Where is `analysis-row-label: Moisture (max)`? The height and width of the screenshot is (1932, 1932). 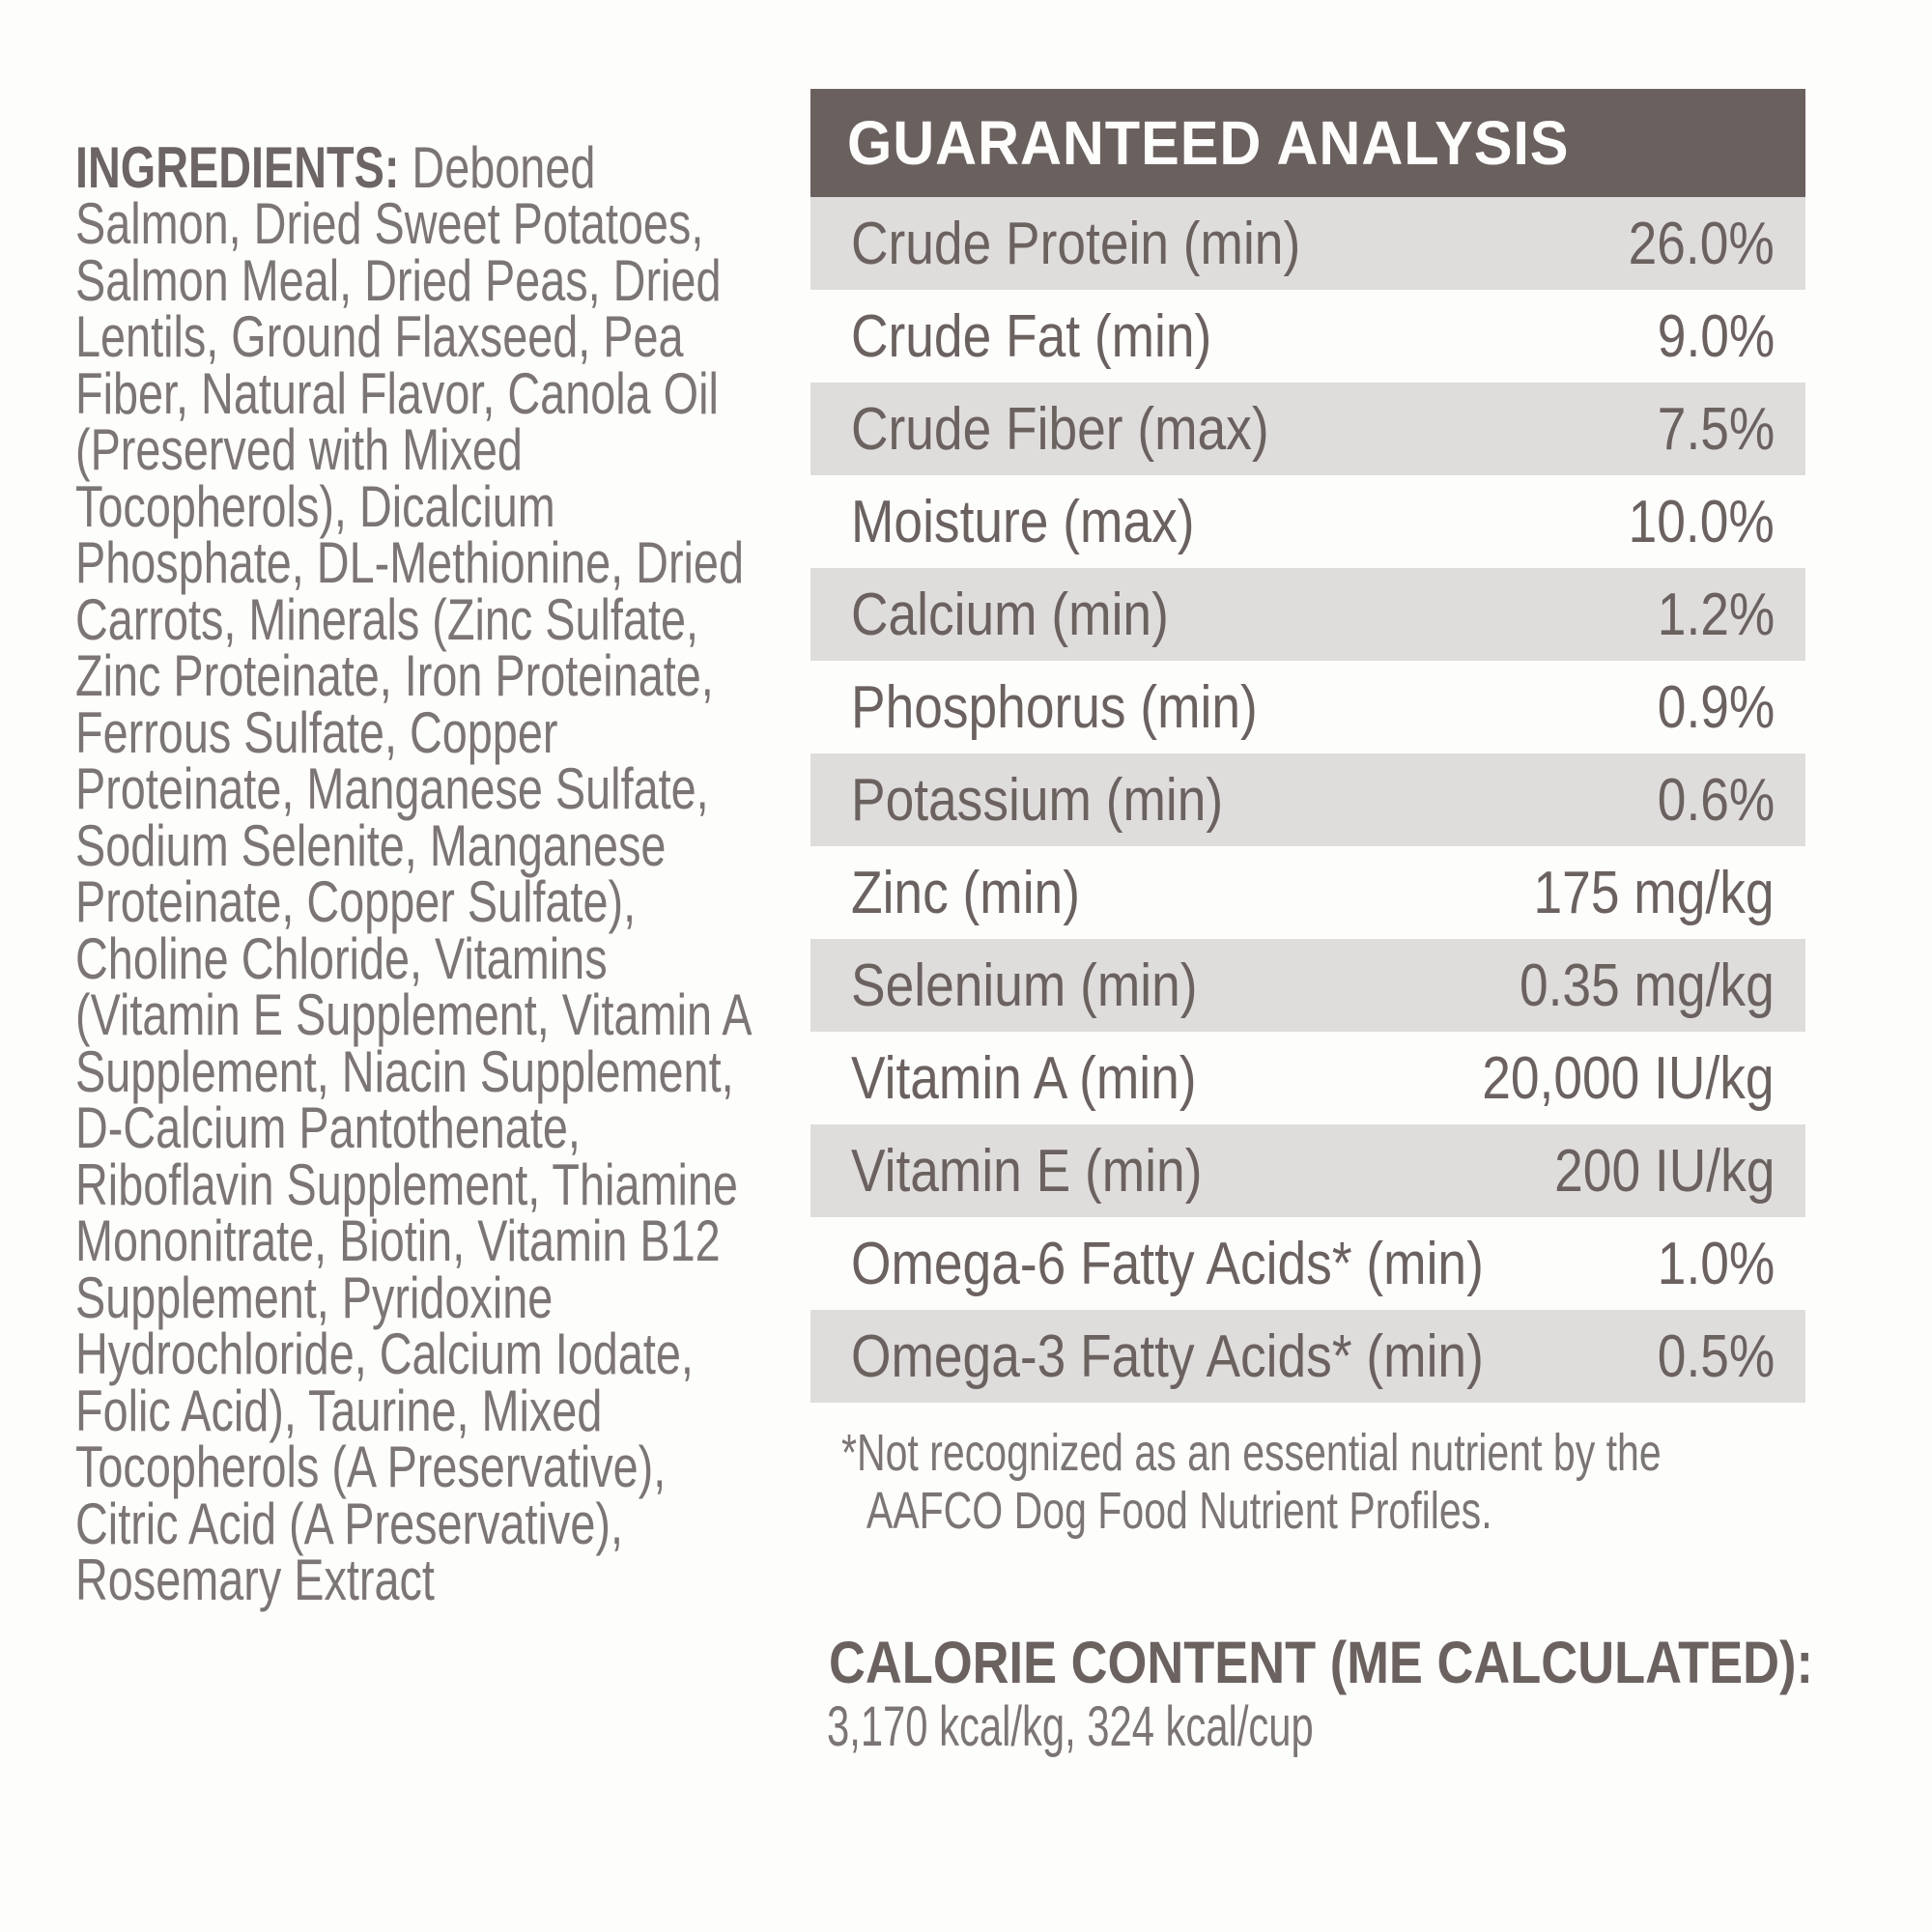 analysis-row-label: Moisture (max) is located at coordinates (1023, 521).